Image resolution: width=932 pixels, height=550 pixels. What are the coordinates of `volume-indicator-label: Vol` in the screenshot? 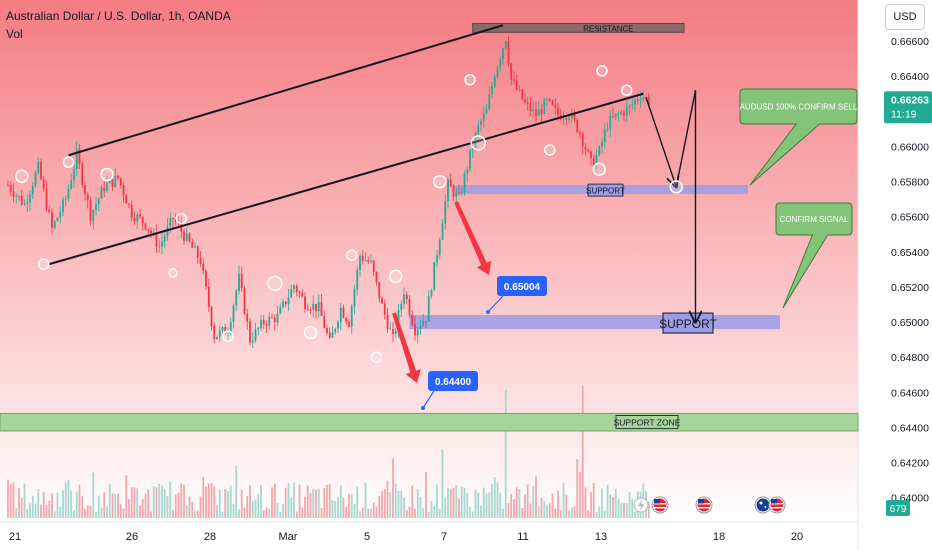 It's located at (14, 34).